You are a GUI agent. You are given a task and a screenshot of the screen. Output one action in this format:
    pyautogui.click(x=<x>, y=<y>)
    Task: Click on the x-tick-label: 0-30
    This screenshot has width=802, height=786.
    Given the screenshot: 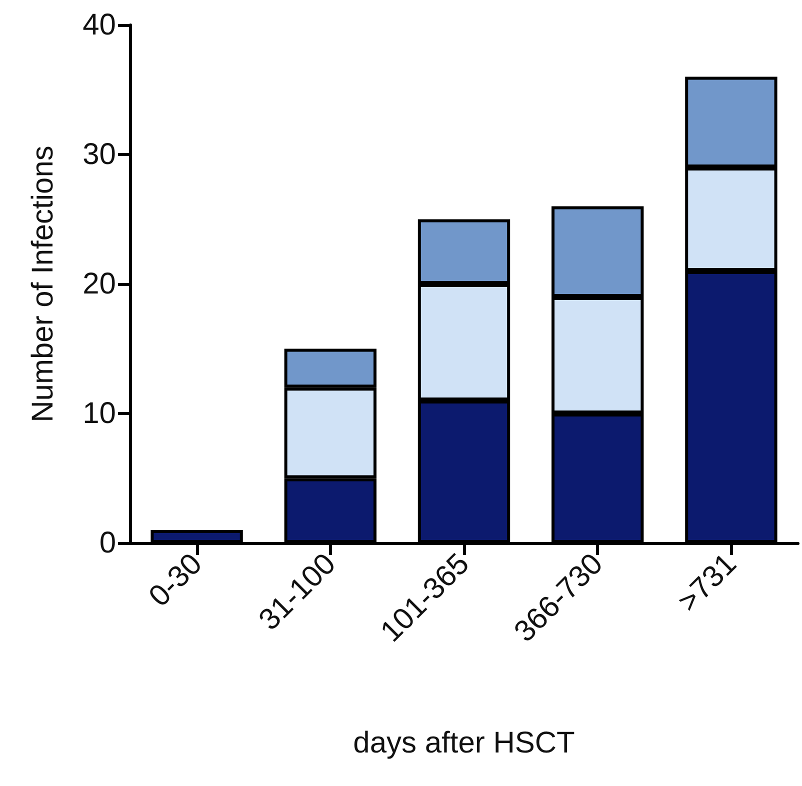 What is the action you would take?
    pyautogui.click(x=175, y=580)
    